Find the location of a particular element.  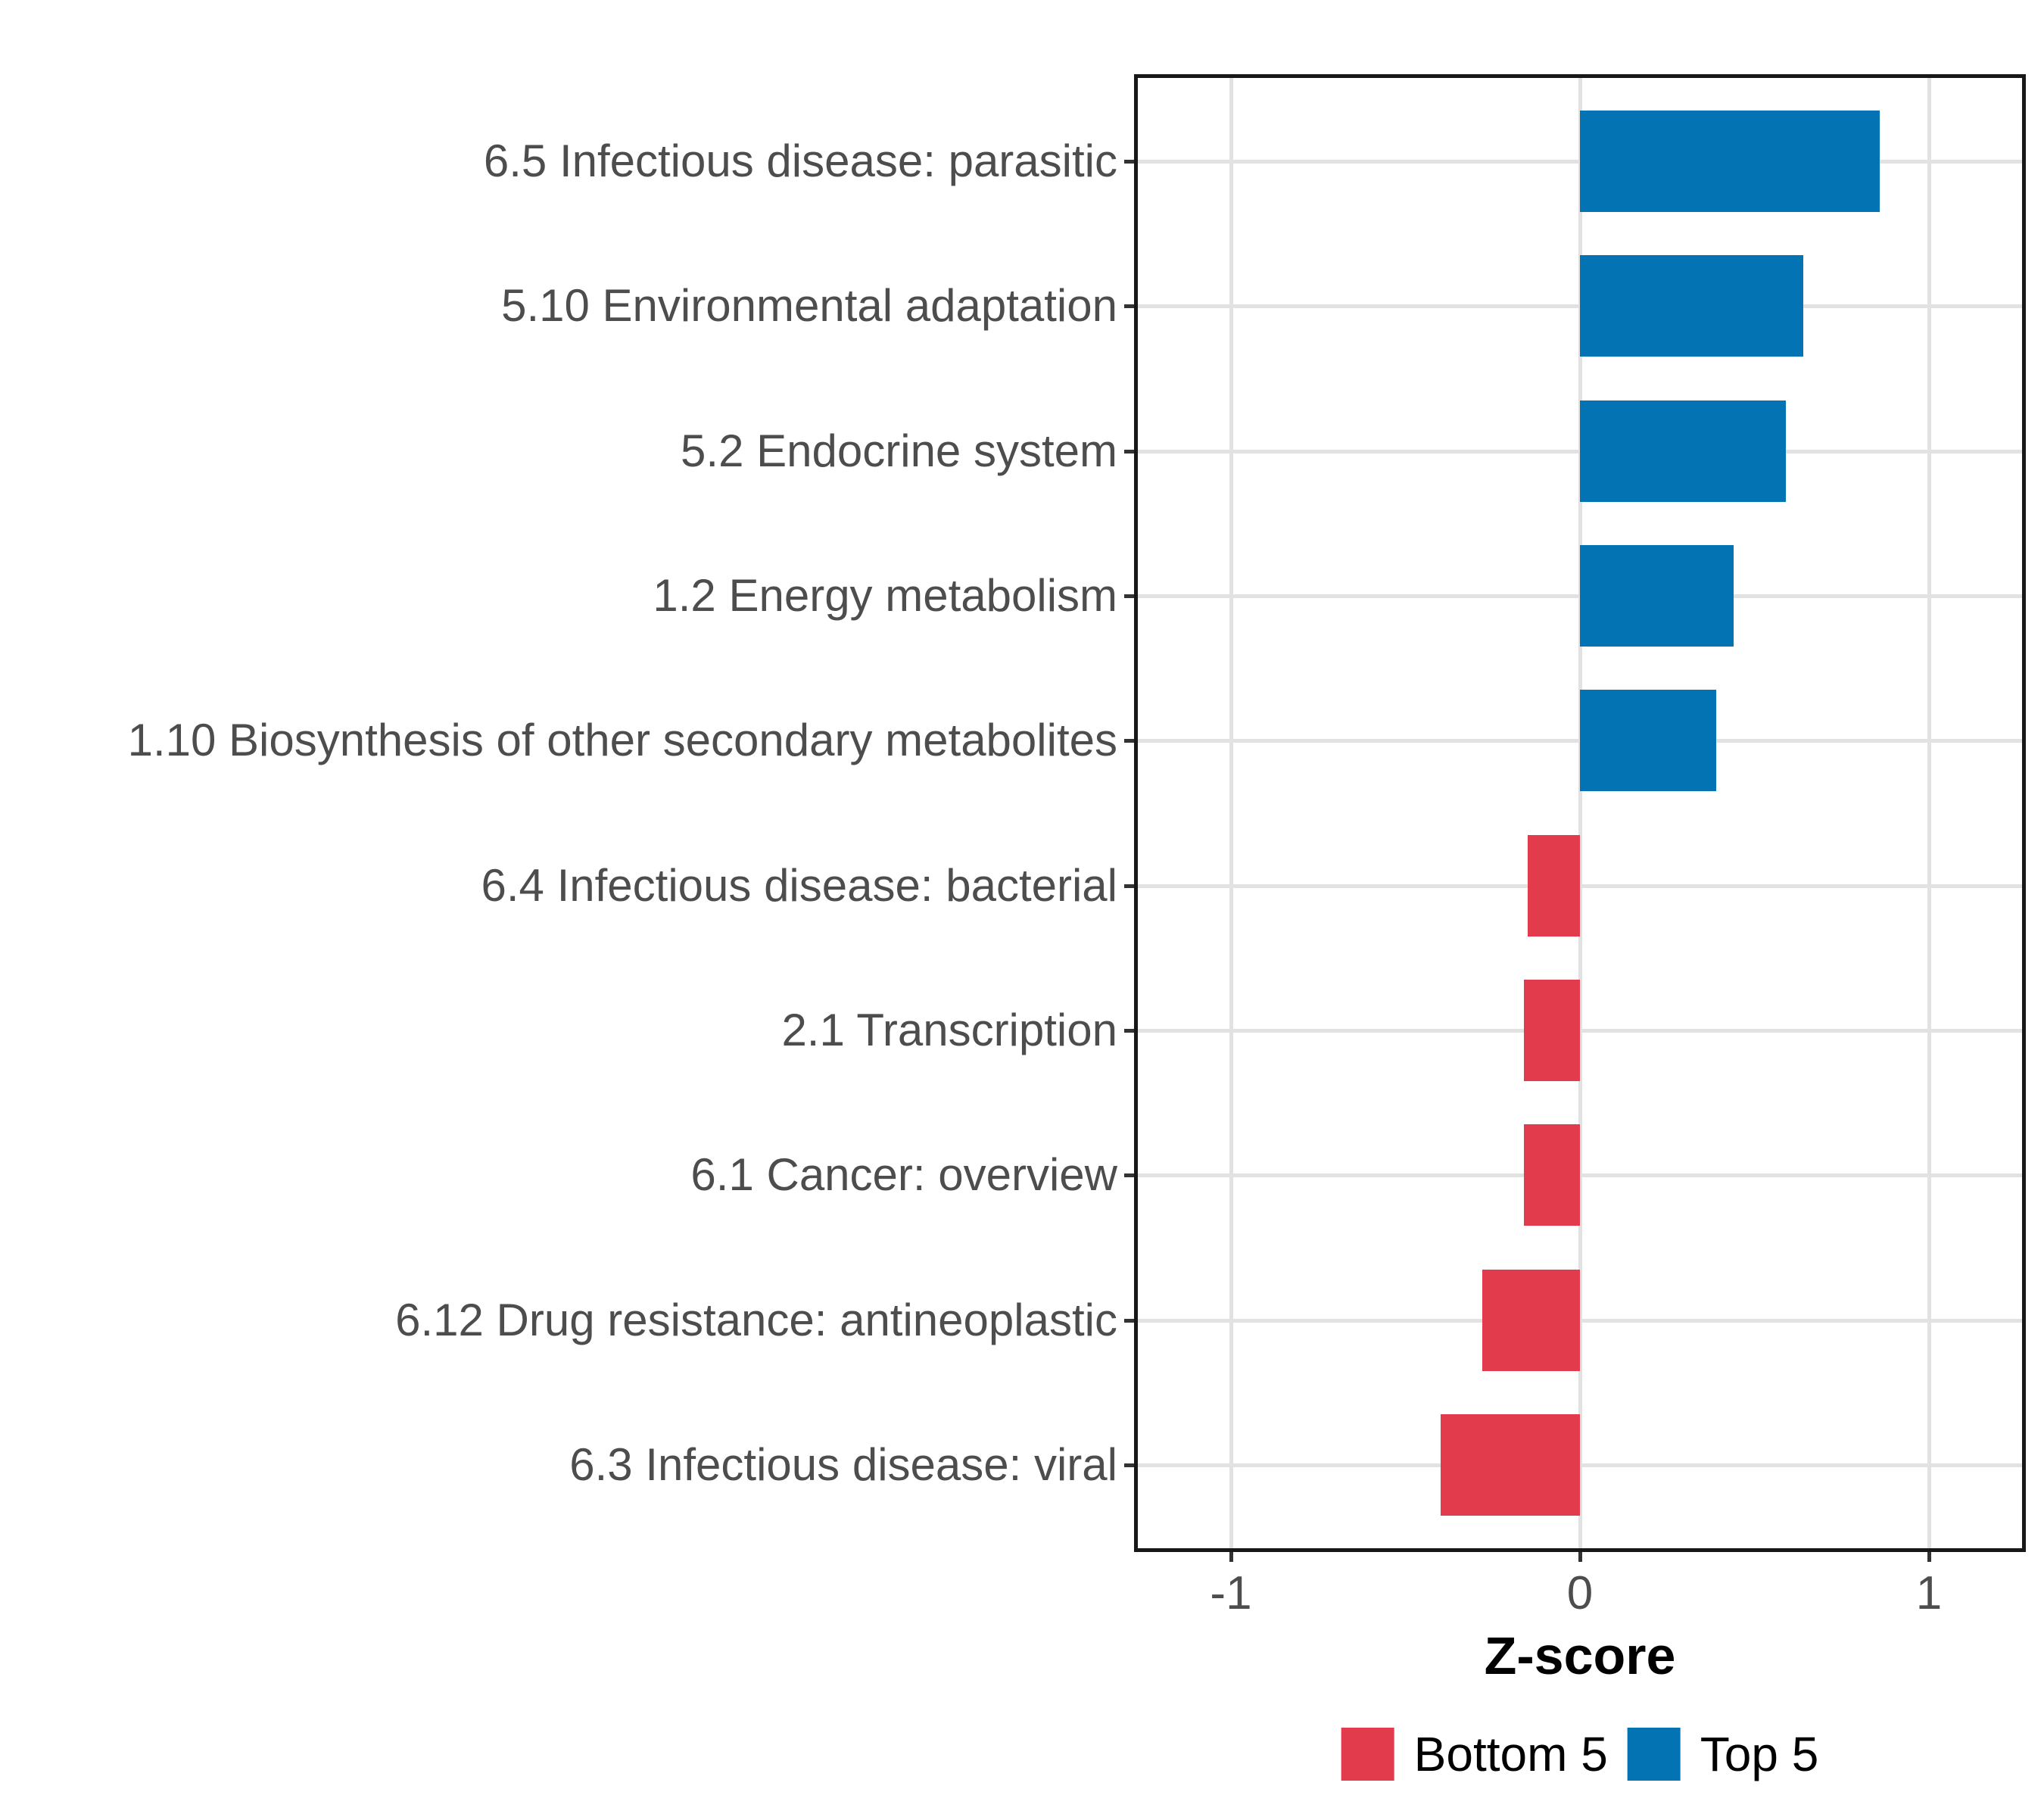

y-axis-label: 1.2 Energy metabolism is located at coordinates (885, 595).